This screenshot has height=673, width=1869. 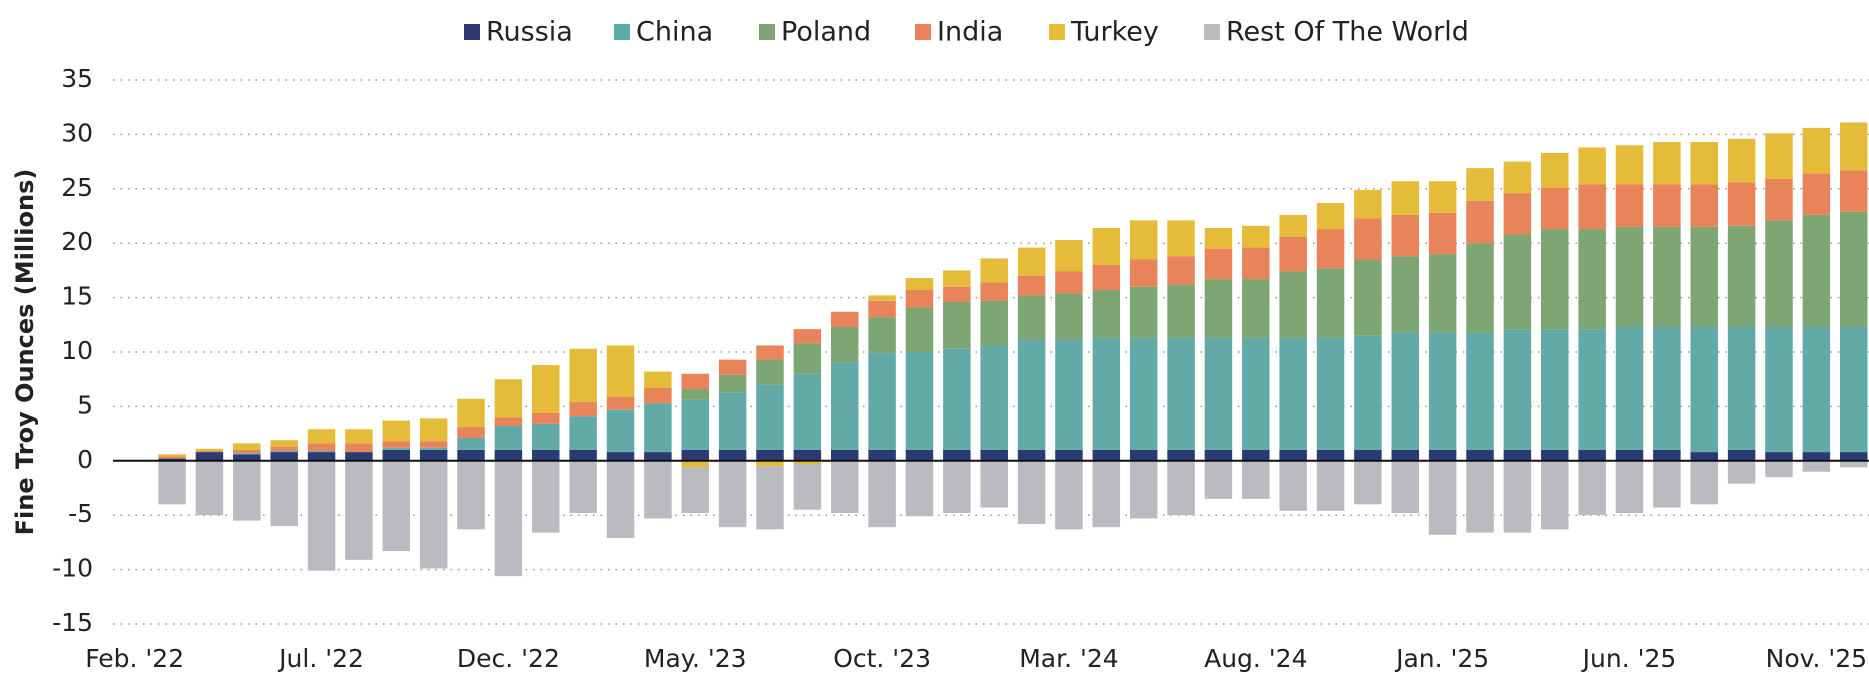 What do you see at coordinates (320, 658) in the screenshot?
I see `x-tick-label: Jul. '22` at bounding box center [320, 658].